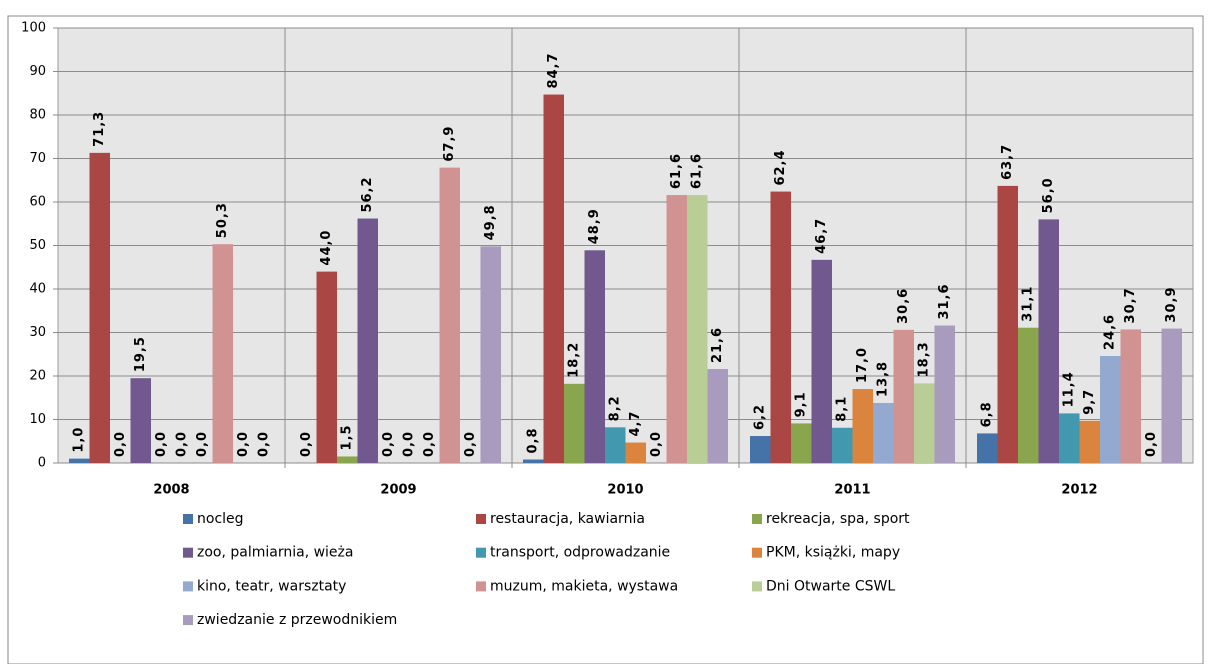  I want to click on y-tick-label: 70, so click(37, 158).